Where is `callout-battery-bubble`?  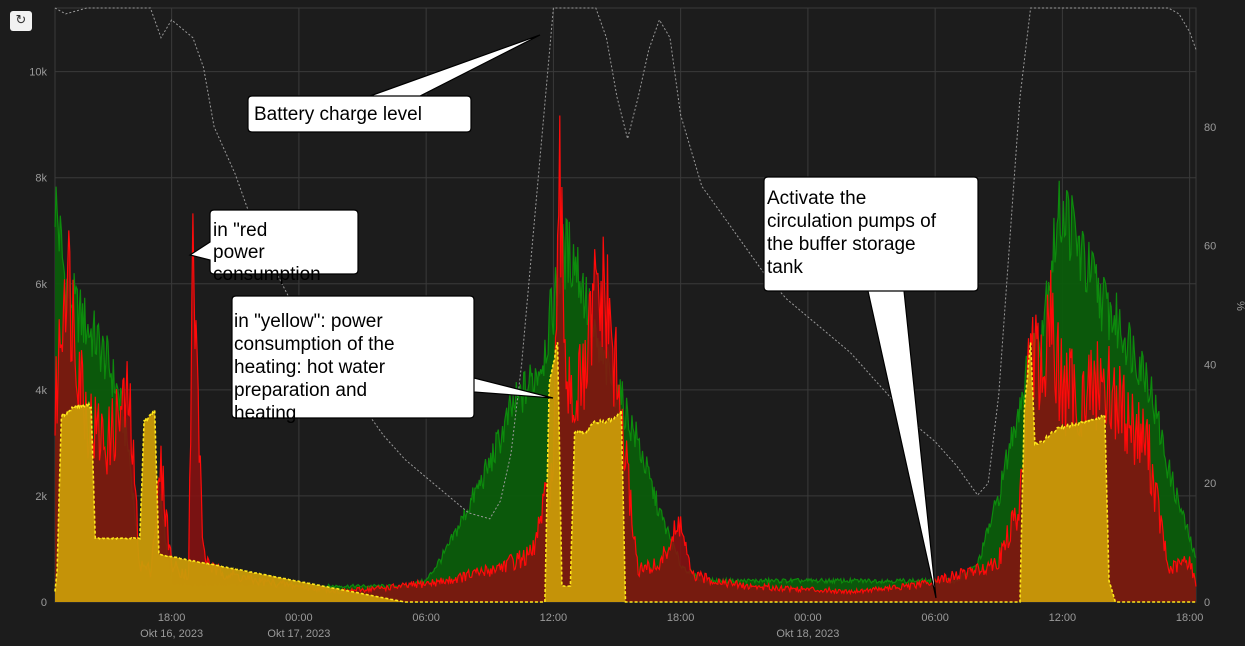 callout-battery-bubble is located at coordinates (394, 83).